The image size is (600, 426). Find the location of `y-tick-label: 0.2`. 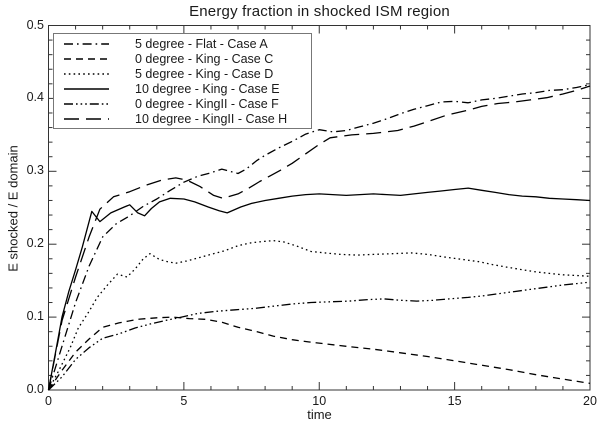

y-tick-label: 0.2 is located at coordinates (35, 243).